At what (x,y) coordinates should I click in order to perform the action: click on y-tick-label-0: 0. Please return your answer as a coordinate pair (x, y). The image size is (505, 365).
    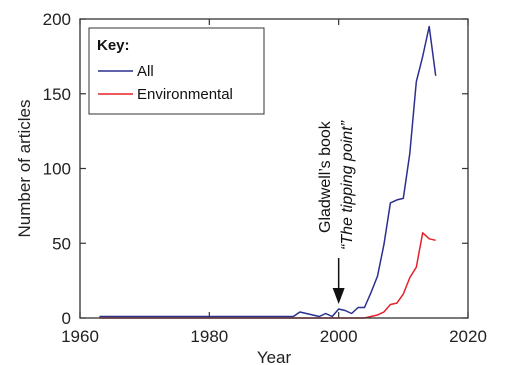
    Looking at the image, I should click on (66, 318).